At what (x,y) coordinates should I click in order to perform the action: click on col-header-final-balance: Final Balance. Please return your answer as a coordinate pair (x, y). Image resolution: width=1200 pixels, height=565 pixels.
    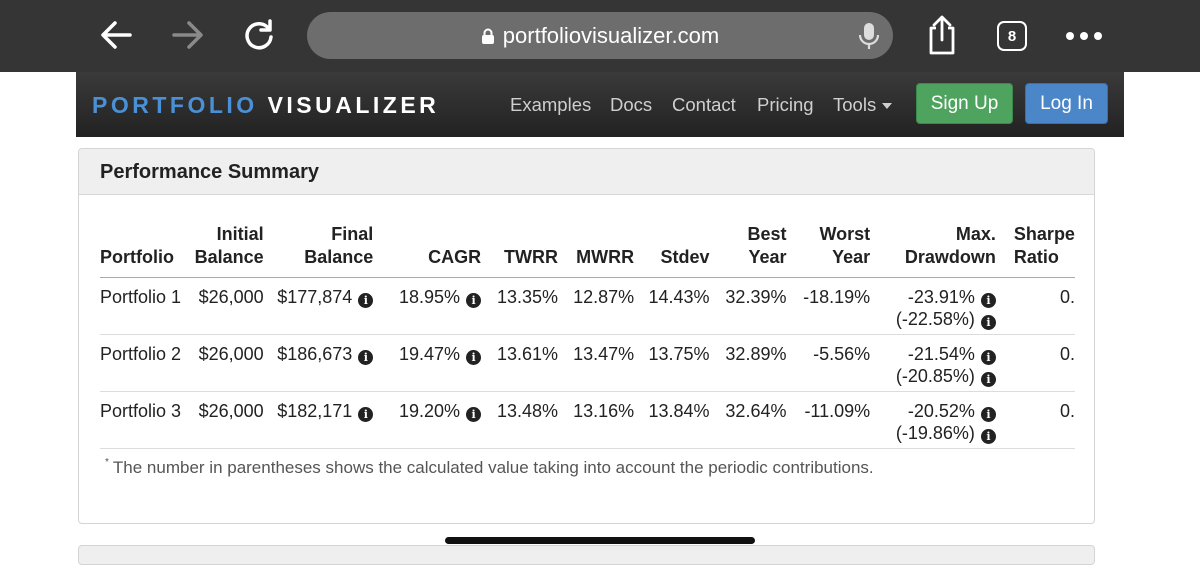
    Looking at the image, I should click on (318, 250).